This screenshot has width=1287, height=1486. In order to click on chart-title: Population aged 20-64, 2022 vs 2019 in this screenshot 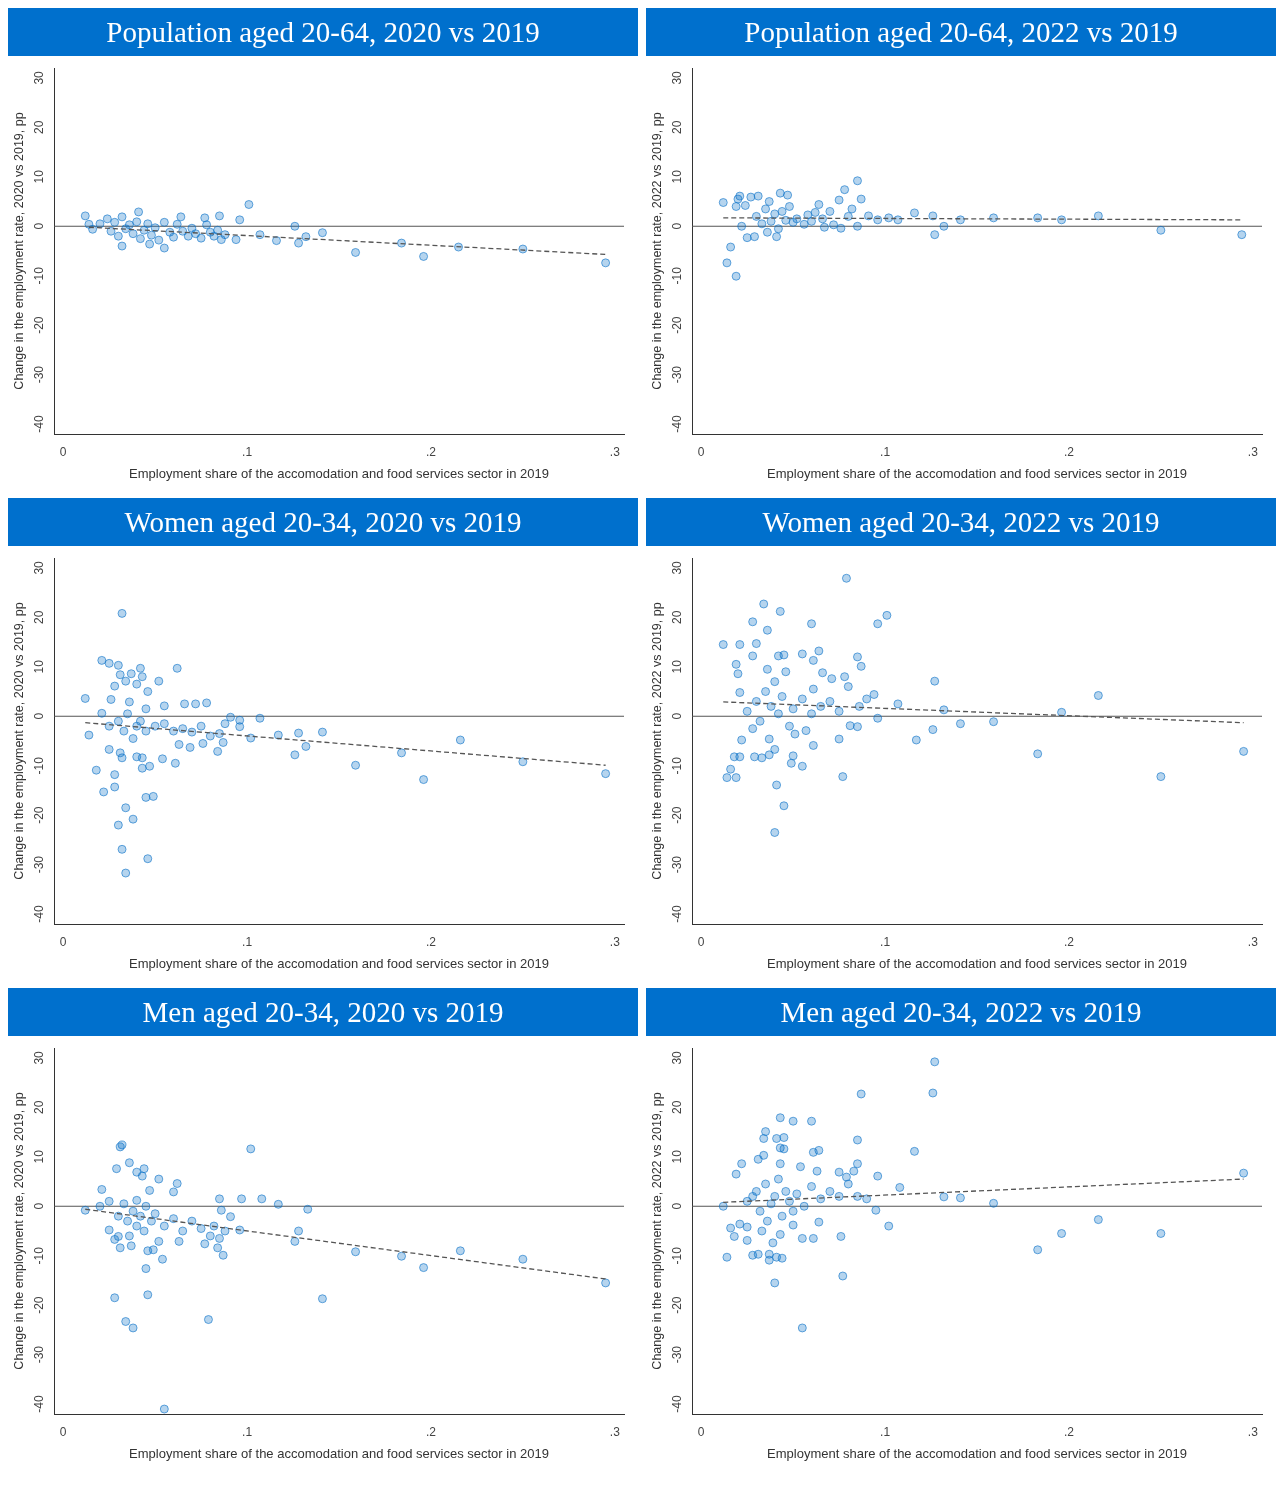, I will do `click(961, 32)`.